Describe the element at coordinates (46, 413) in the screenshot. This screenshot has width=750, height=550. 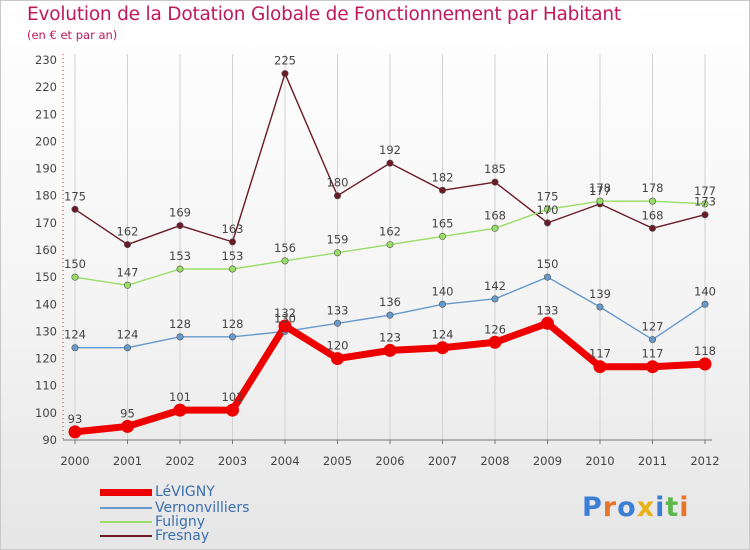
I see `y-tick-100: 100` at that location.